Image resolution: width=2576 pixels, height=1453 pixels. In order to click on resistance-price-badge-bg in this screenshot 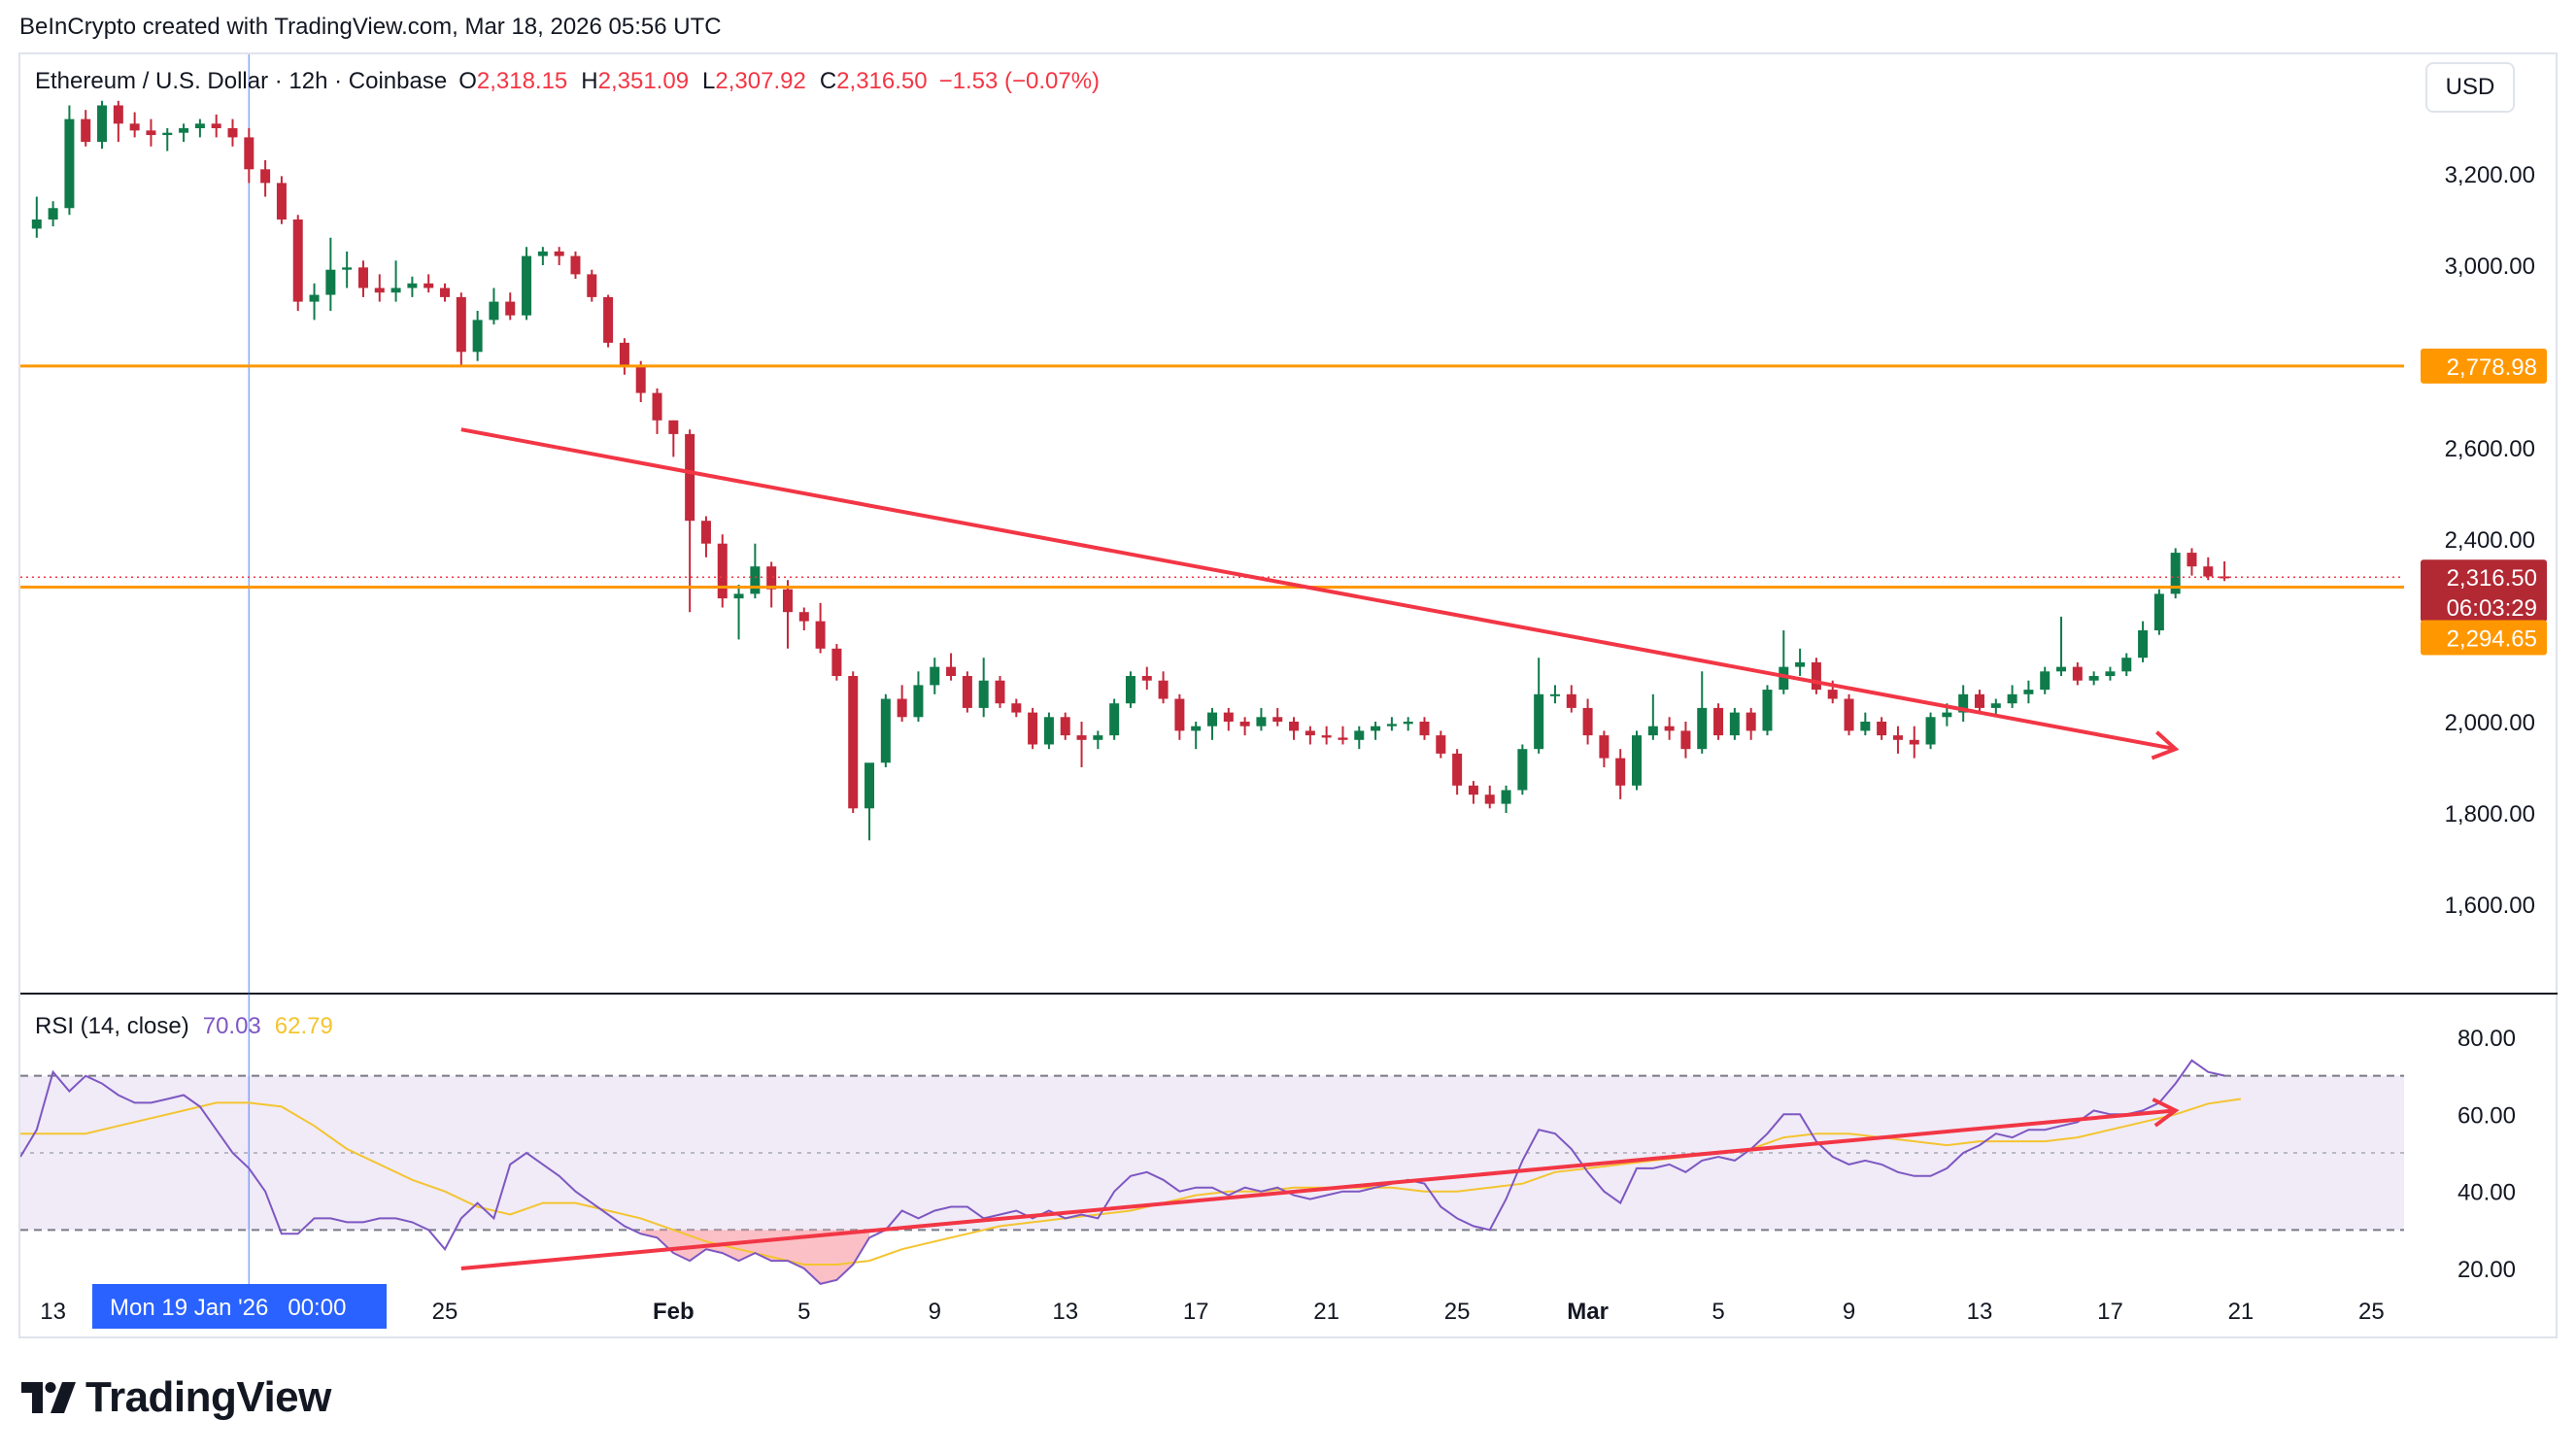, I will do `click(2484, 366)`.